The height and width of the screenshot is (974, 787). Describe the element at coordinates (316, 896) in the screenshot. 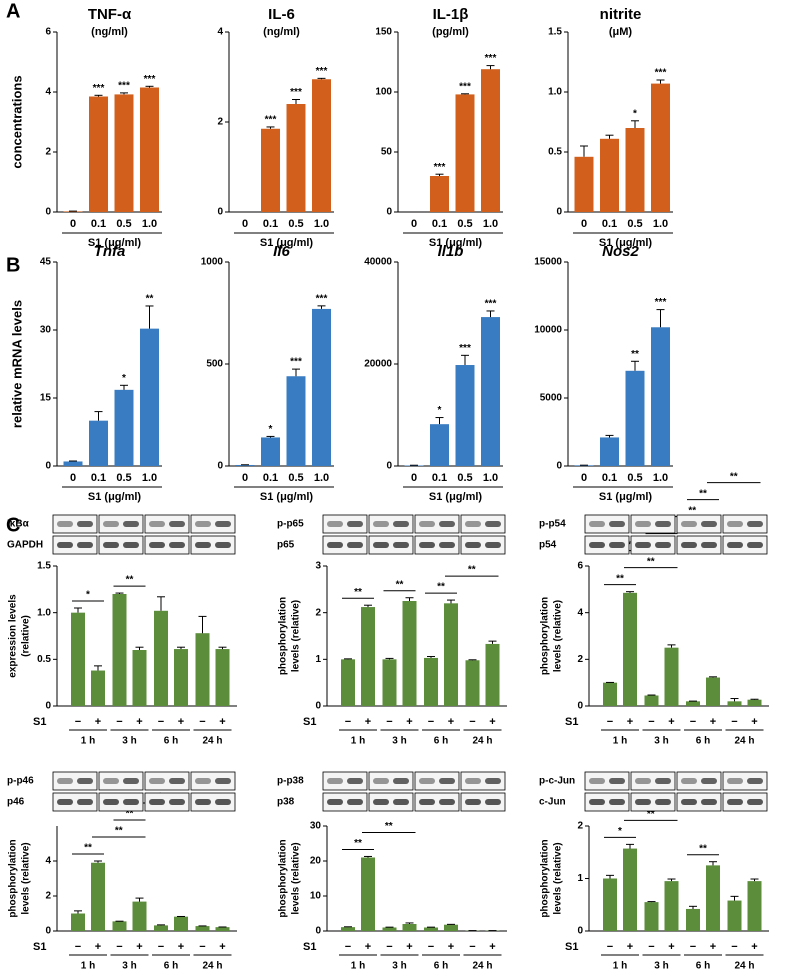

I see `y-tick-label: 10` at that location.